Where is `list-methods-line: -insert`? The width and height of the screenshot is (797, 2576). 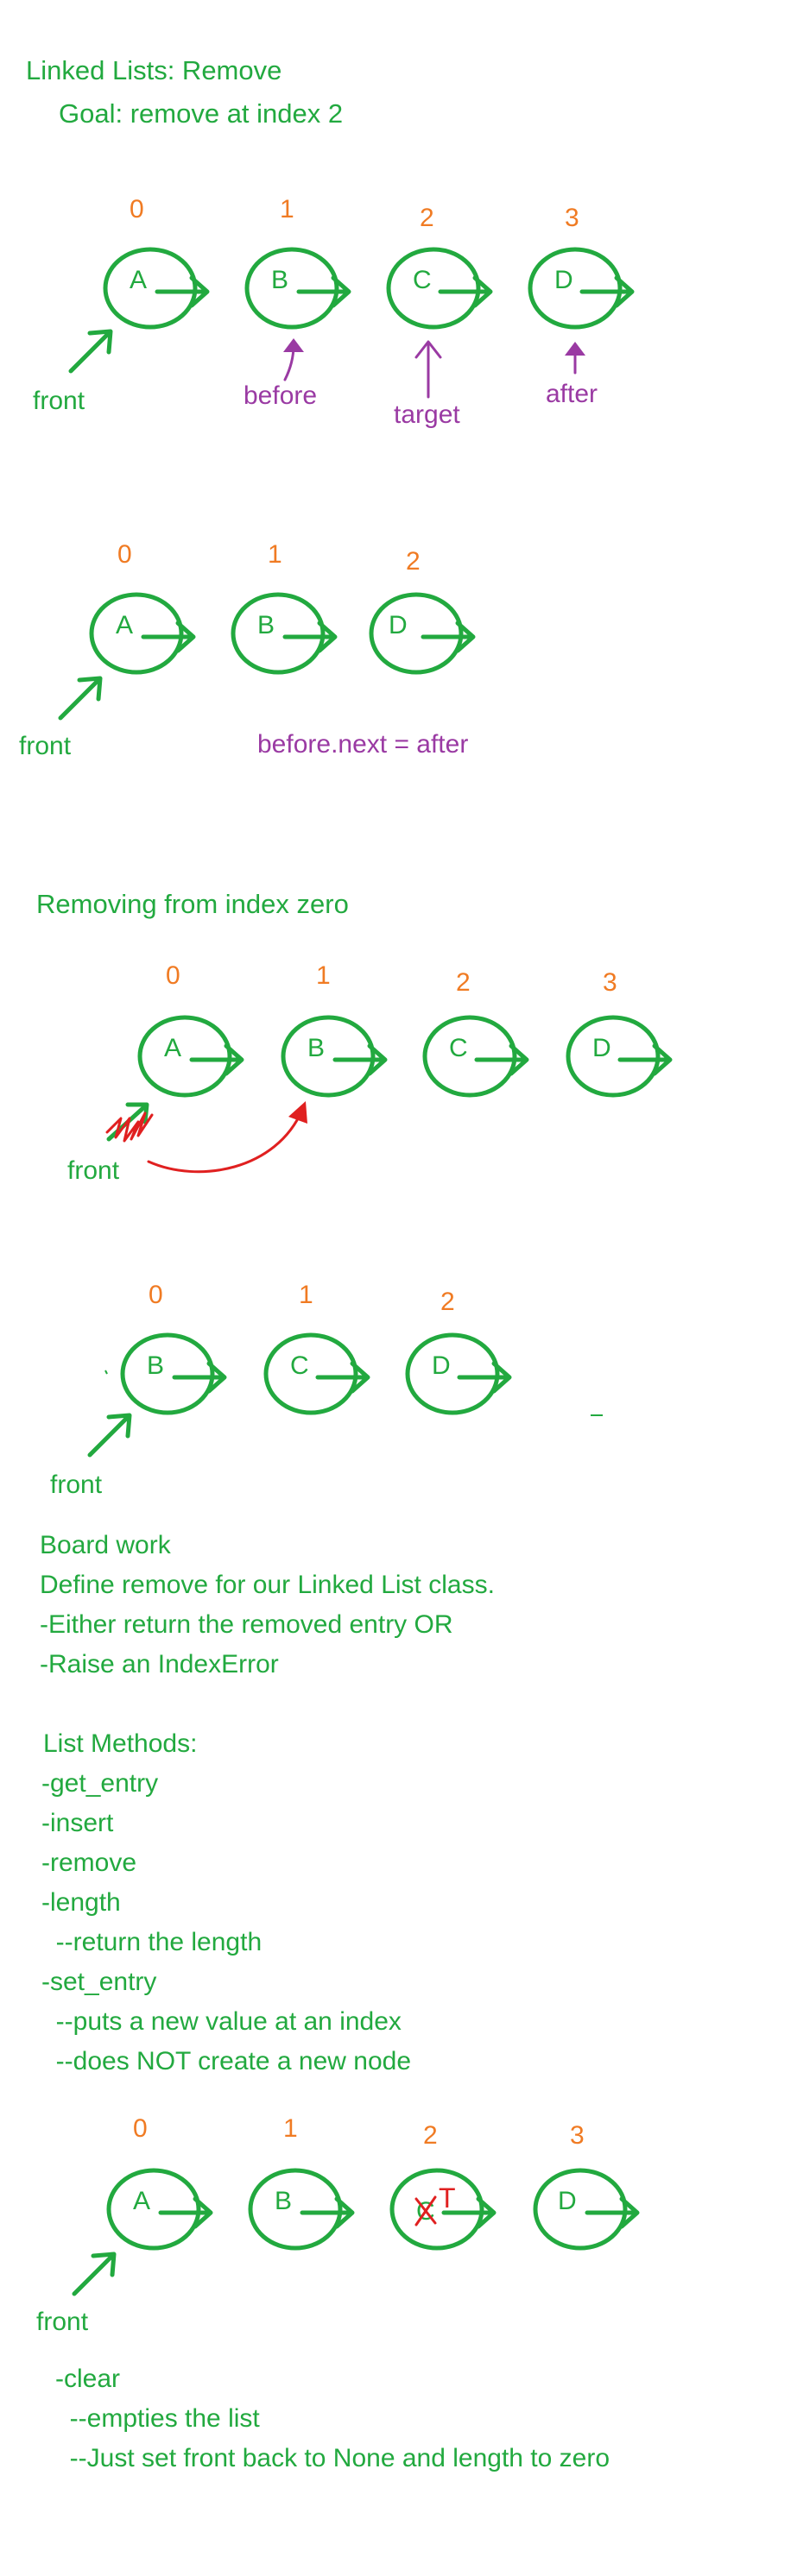
list-methods-line: -insert is located at coordinates (77, 1823).